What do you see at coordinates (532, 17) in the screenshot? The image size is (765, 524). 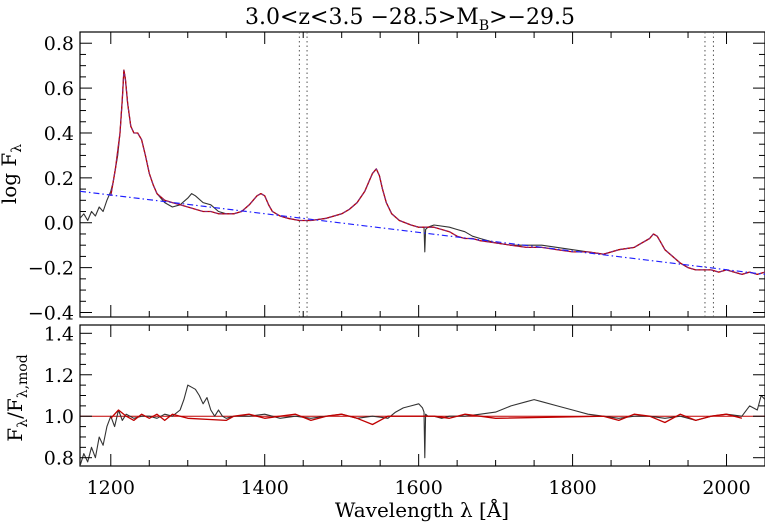 I see `chart-title-post: >−29.5` at bounding box center [532, 17].